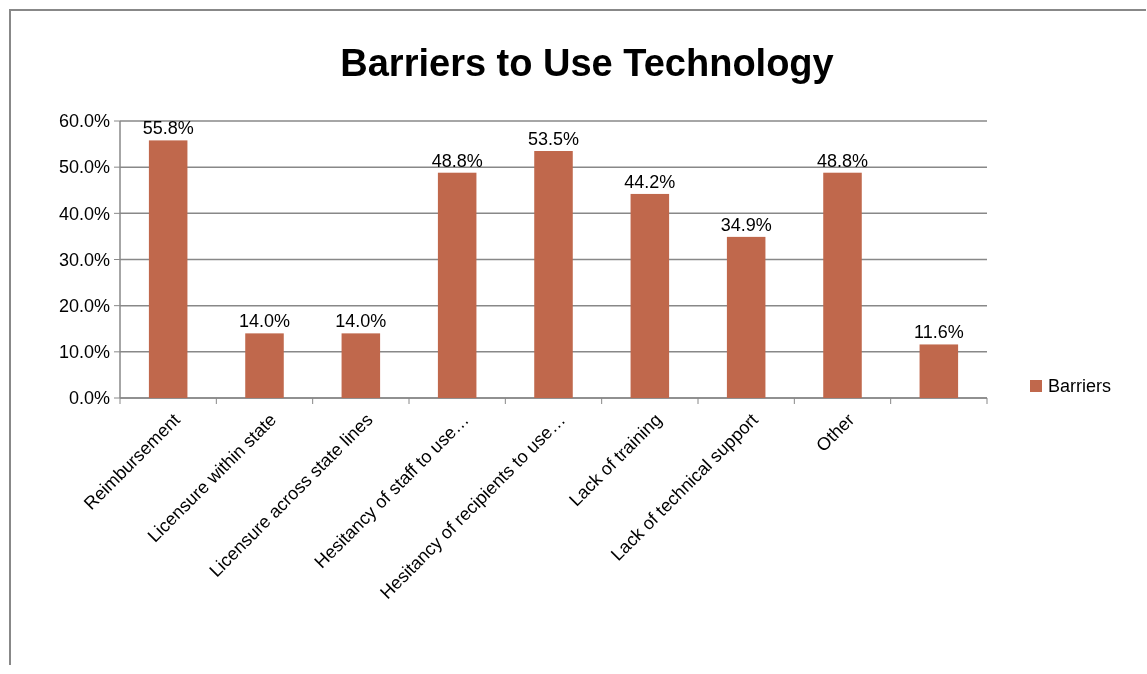 Image resolution: width=1147 pixels, height=674 pixels. Describe the element at coordinates (1080, 386) in the screenshot. I see `legend-label: Barriers` at that location.